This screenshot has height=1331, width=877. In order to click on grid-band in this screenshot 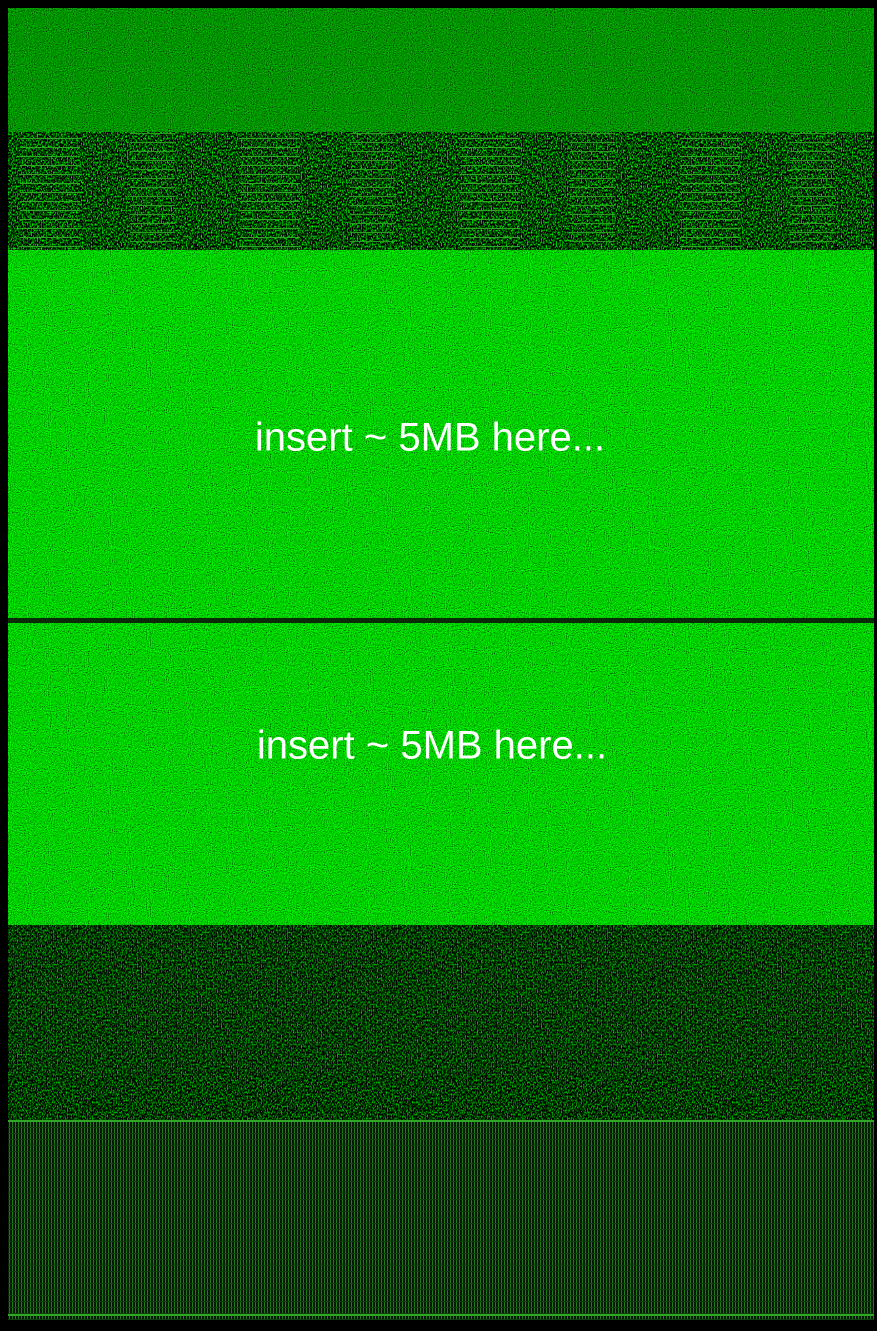, I will do `click(441, 1220)`.